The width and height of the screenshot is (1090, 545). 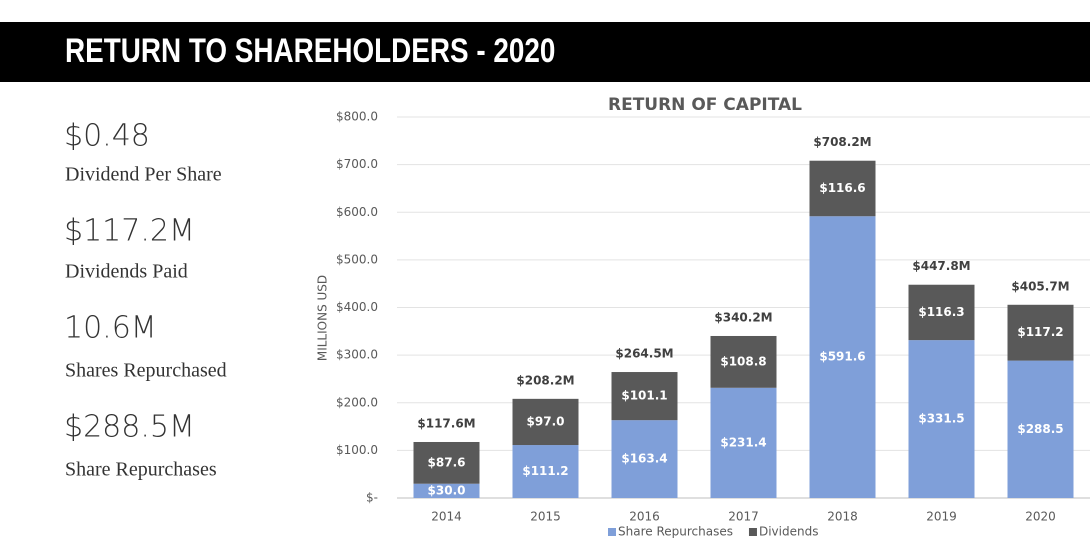 I want to click on stat-label: Shares Repurchased, so click(x=146, y=371).